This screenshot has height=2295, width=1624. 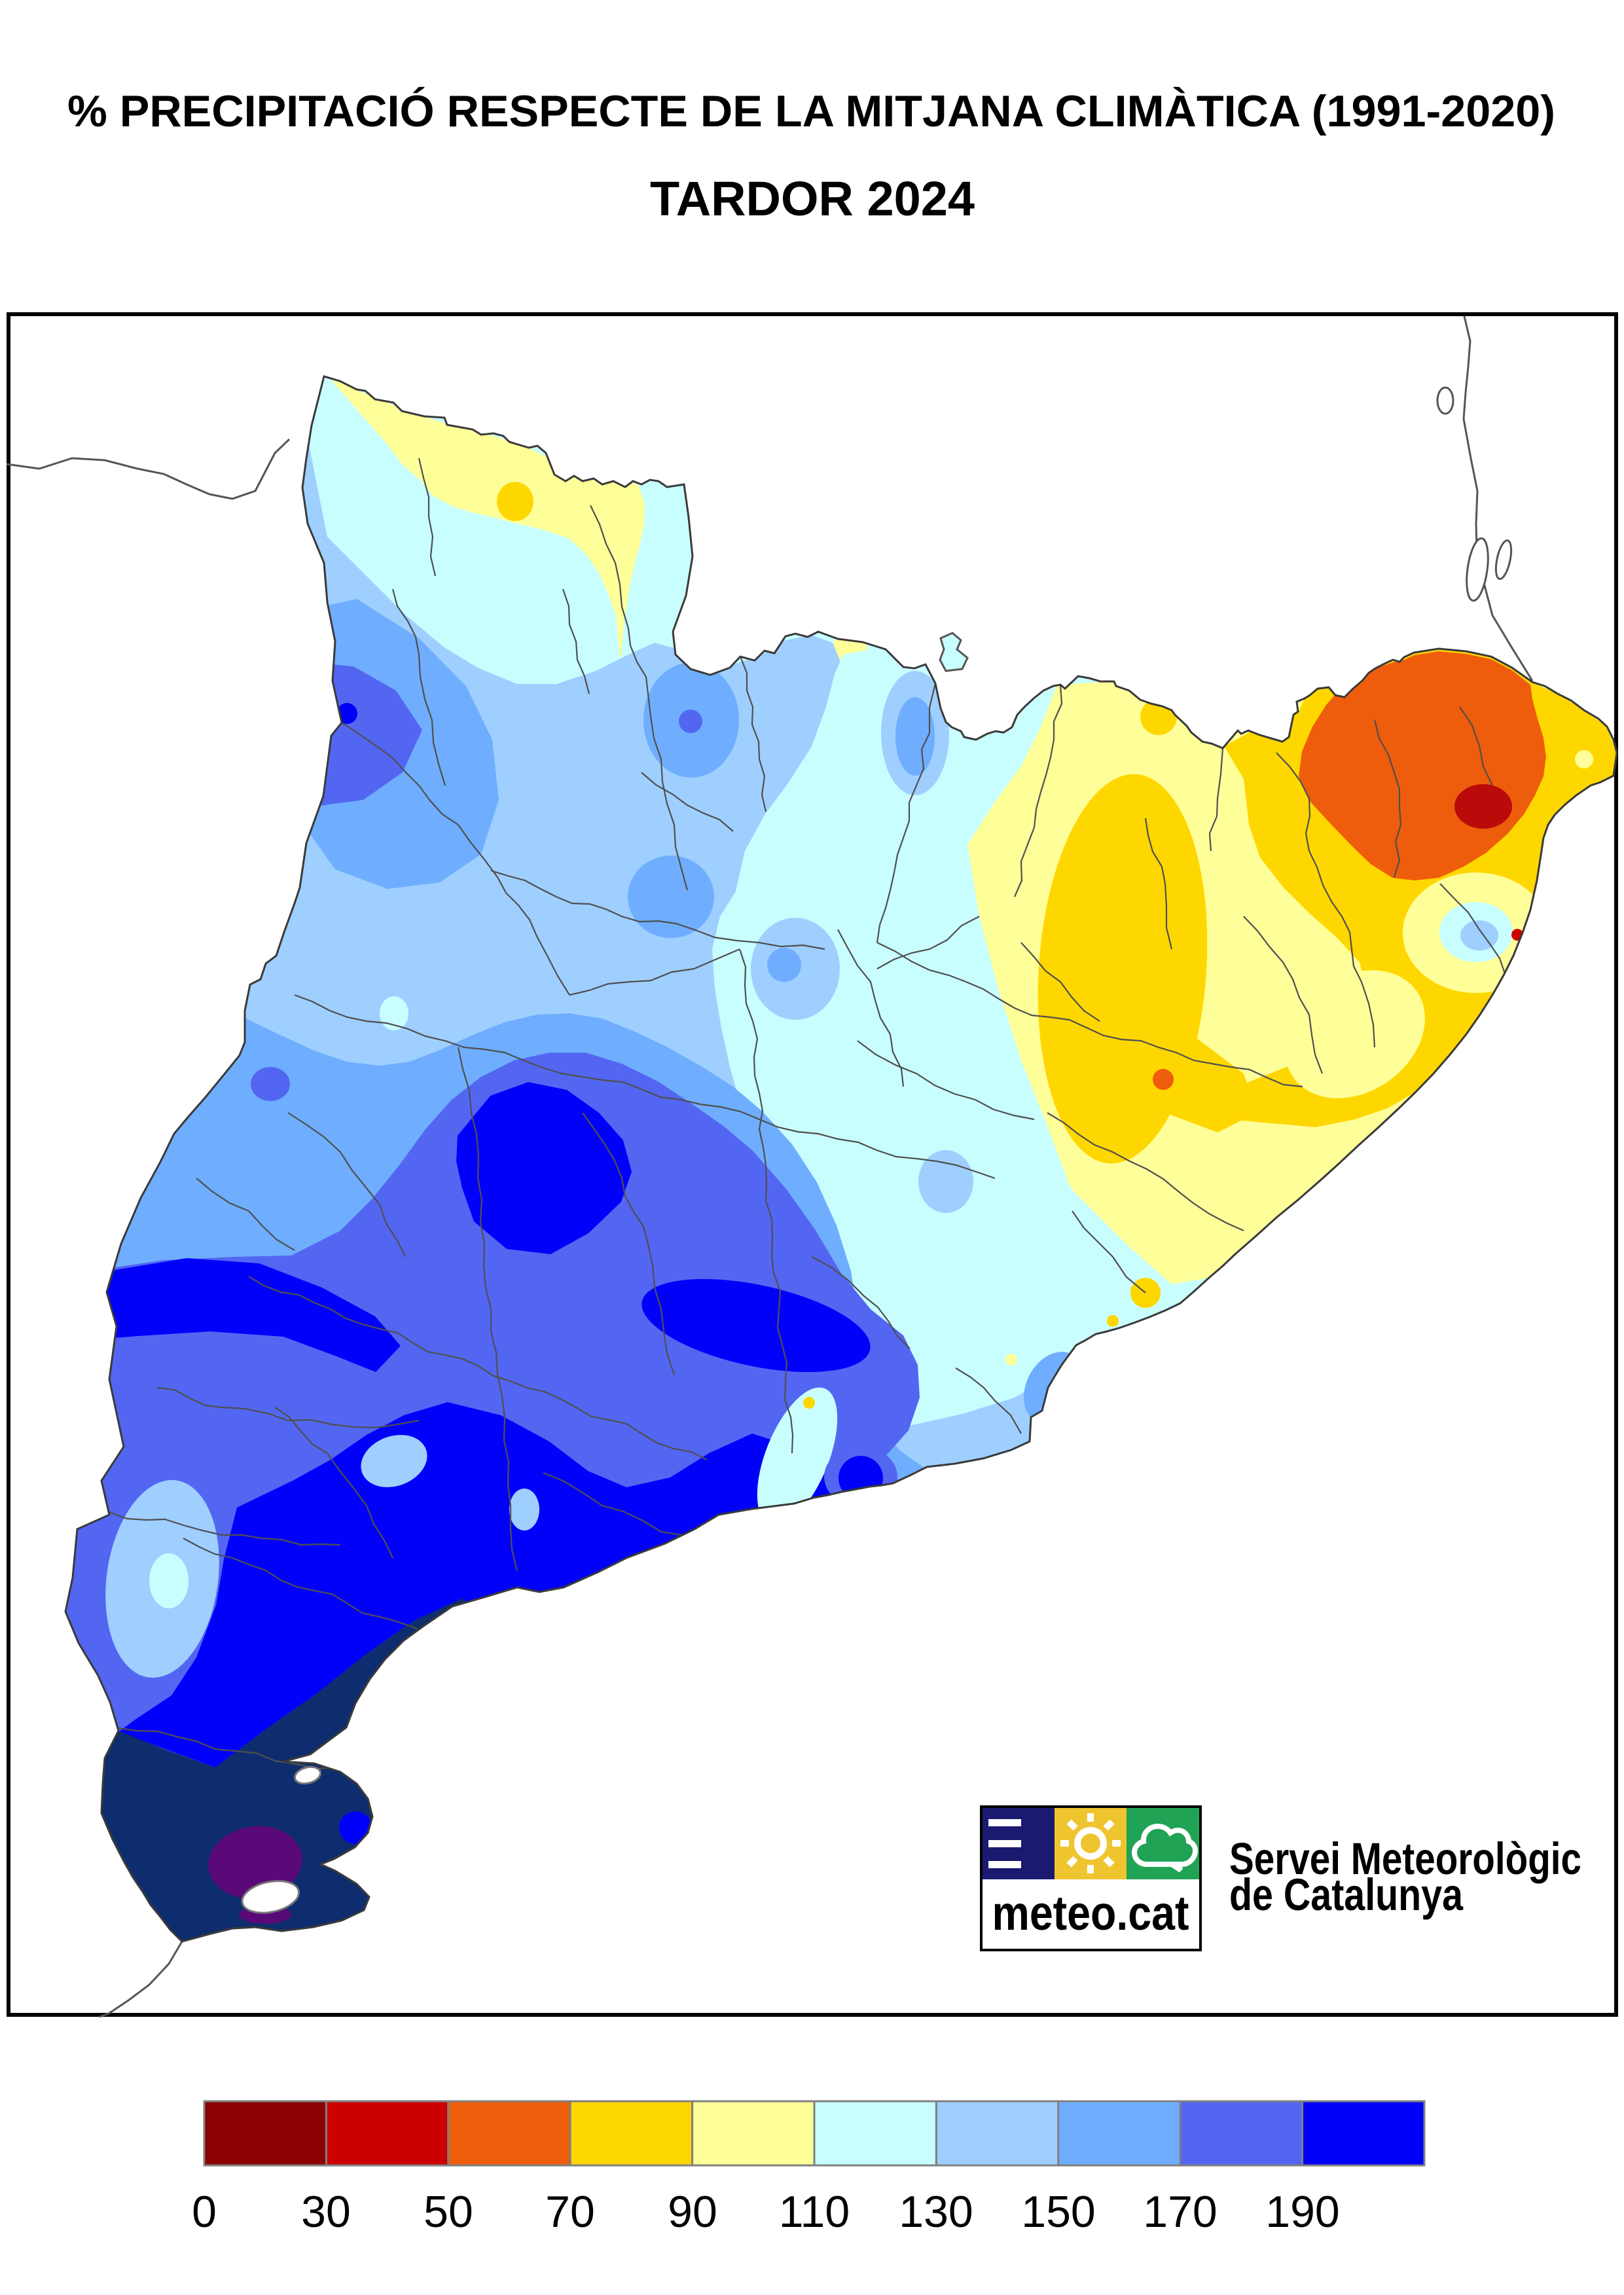 I want to click on svg-text: meteo.cat, so click(x=1090, y=1913).